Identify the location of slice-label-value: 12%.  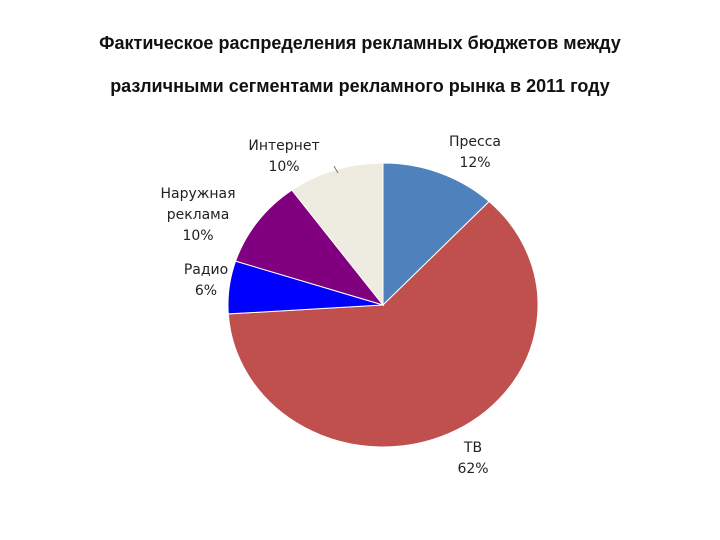
(474, 163).